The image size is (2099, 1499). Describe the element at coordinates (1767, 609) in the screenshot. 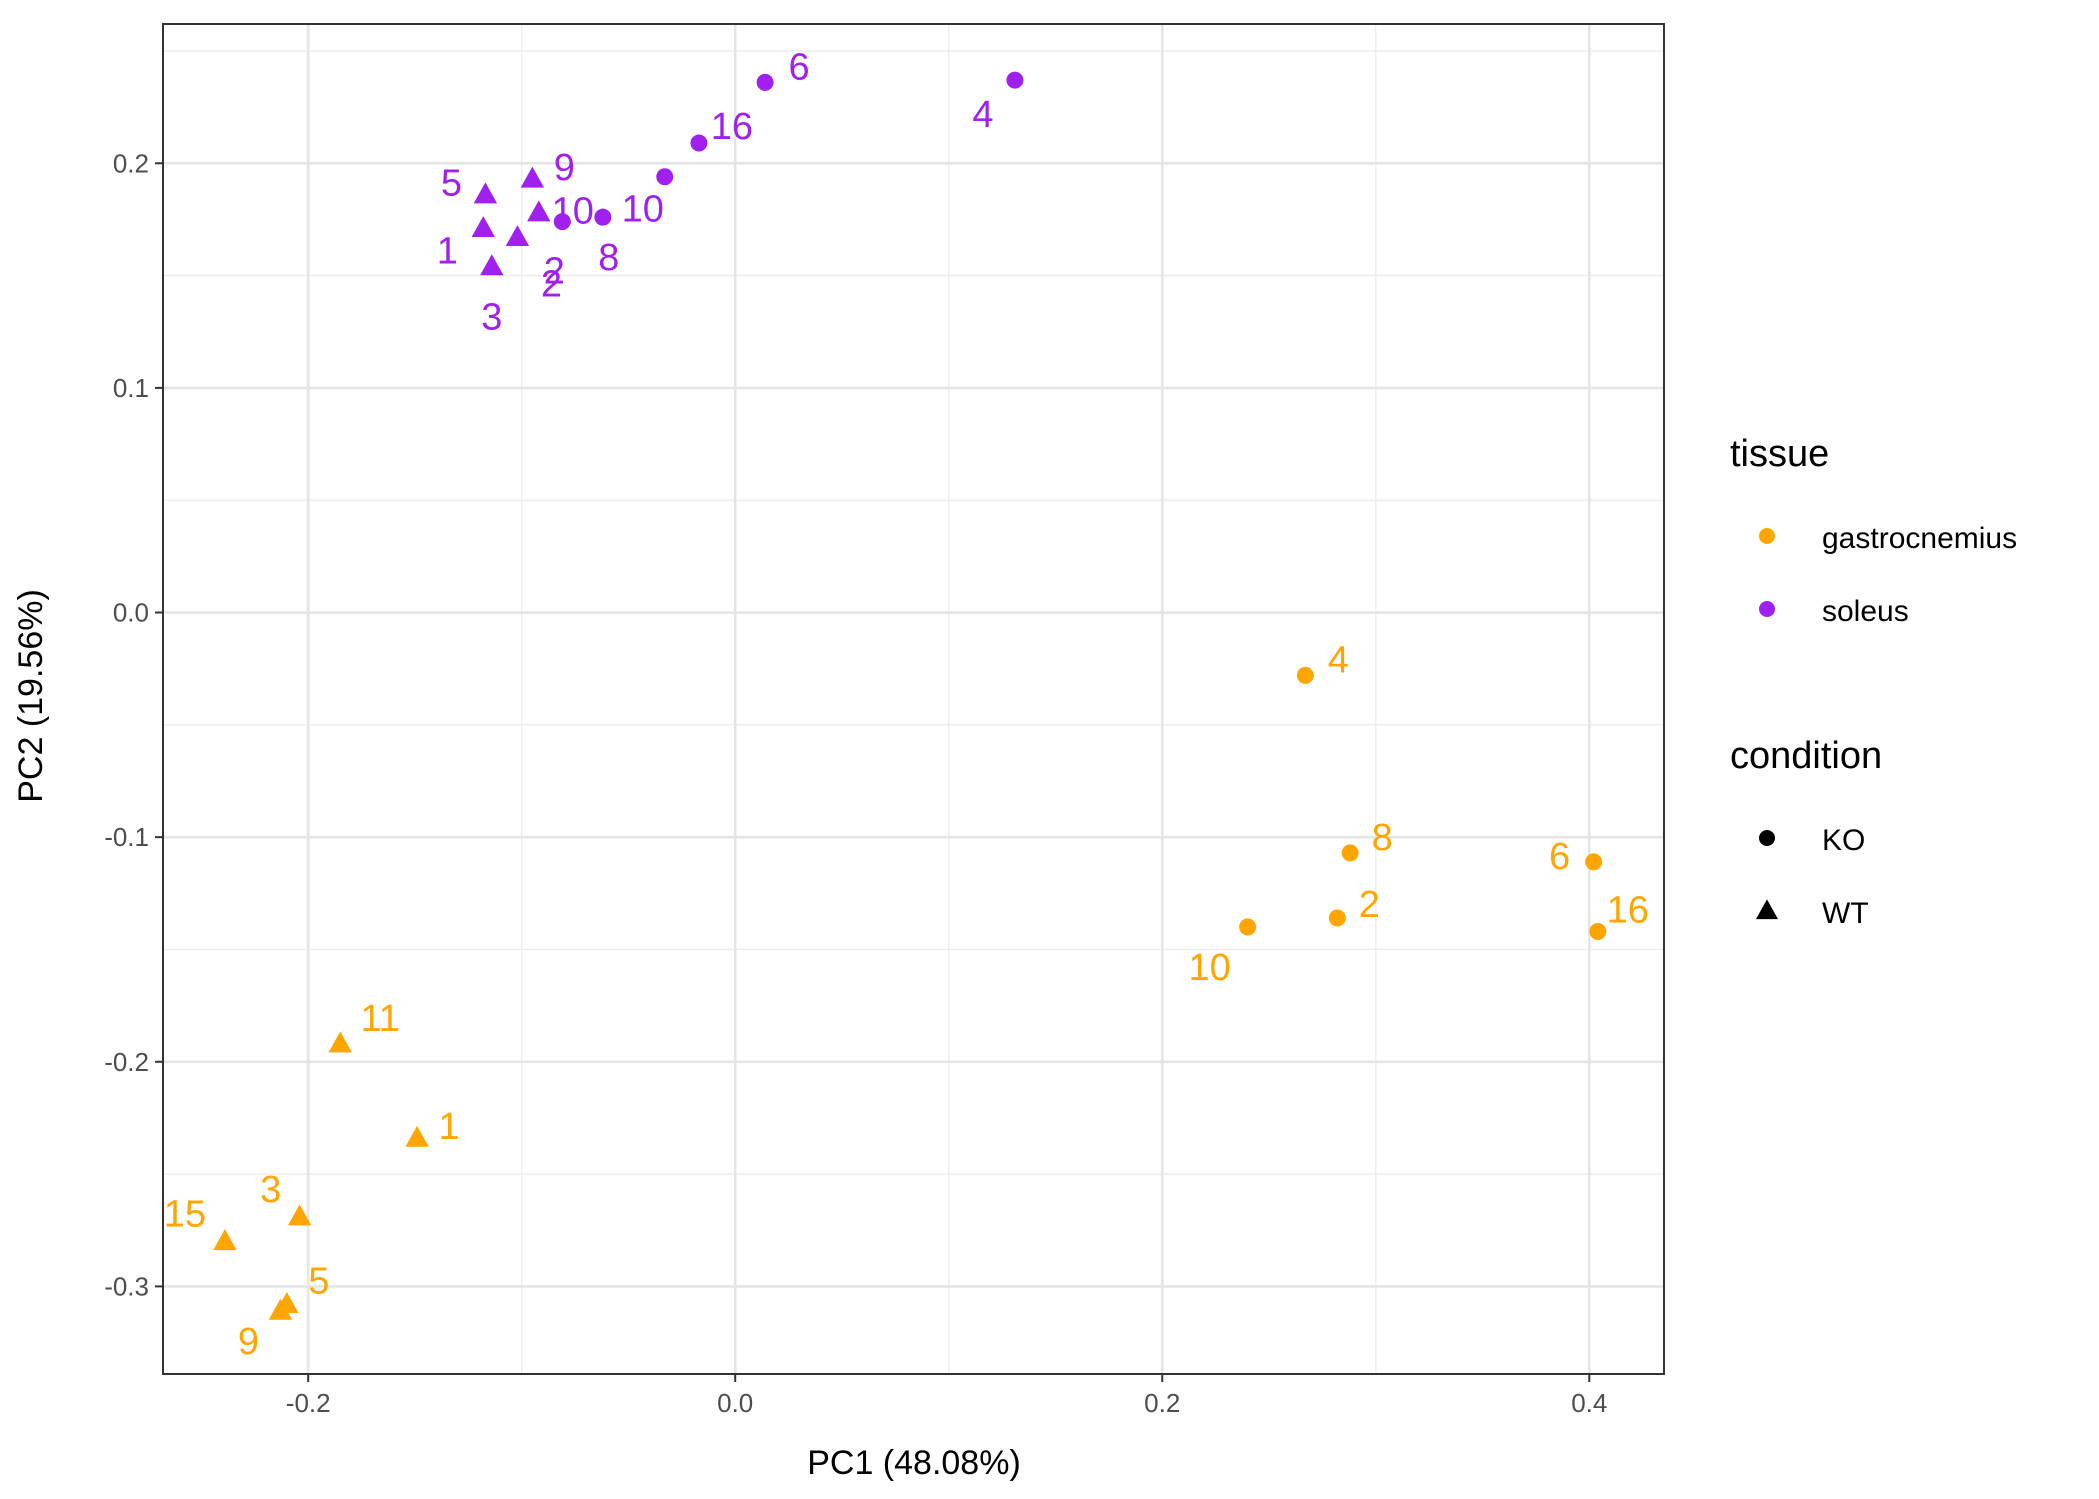

I see `legend-key-soleus` at that location.